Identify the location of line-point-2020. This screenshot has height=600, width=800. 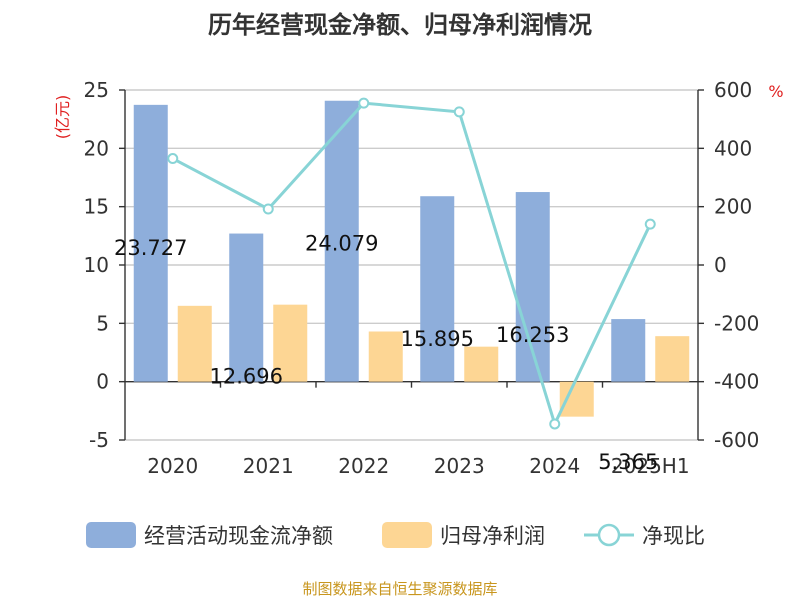
(173, 159).